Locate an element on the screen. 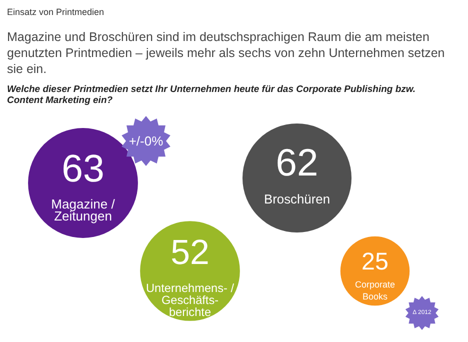  text: Welche dieser Printmedien setzt Ihr Unternehmen heute für das Corporate Publishing bzw. Content Marketing ein? is located at coordinates (212, 95).